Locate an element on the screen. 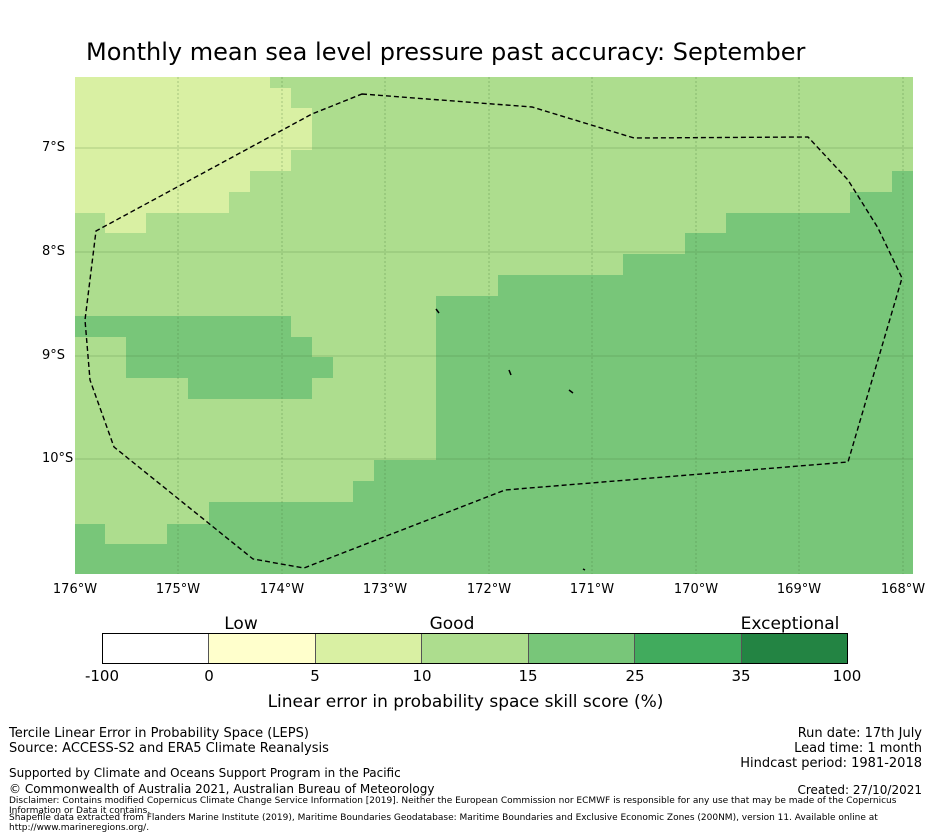 The width and height of the screenshot is (931, 839). lon-label-169w: 169°W is located at coordinates (799, 589).